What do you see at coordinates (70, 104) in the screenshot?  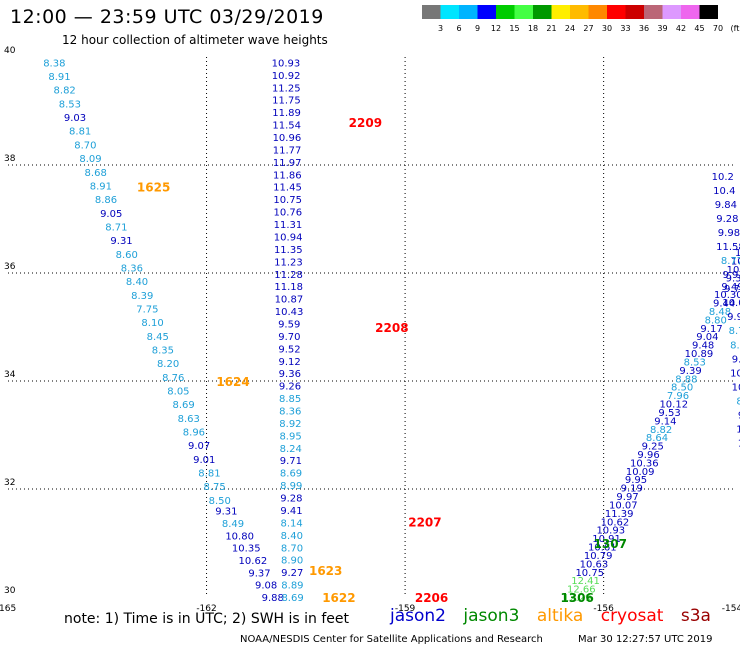 I see `wave-height-value: 8.53` at bounding box center [70, 104].